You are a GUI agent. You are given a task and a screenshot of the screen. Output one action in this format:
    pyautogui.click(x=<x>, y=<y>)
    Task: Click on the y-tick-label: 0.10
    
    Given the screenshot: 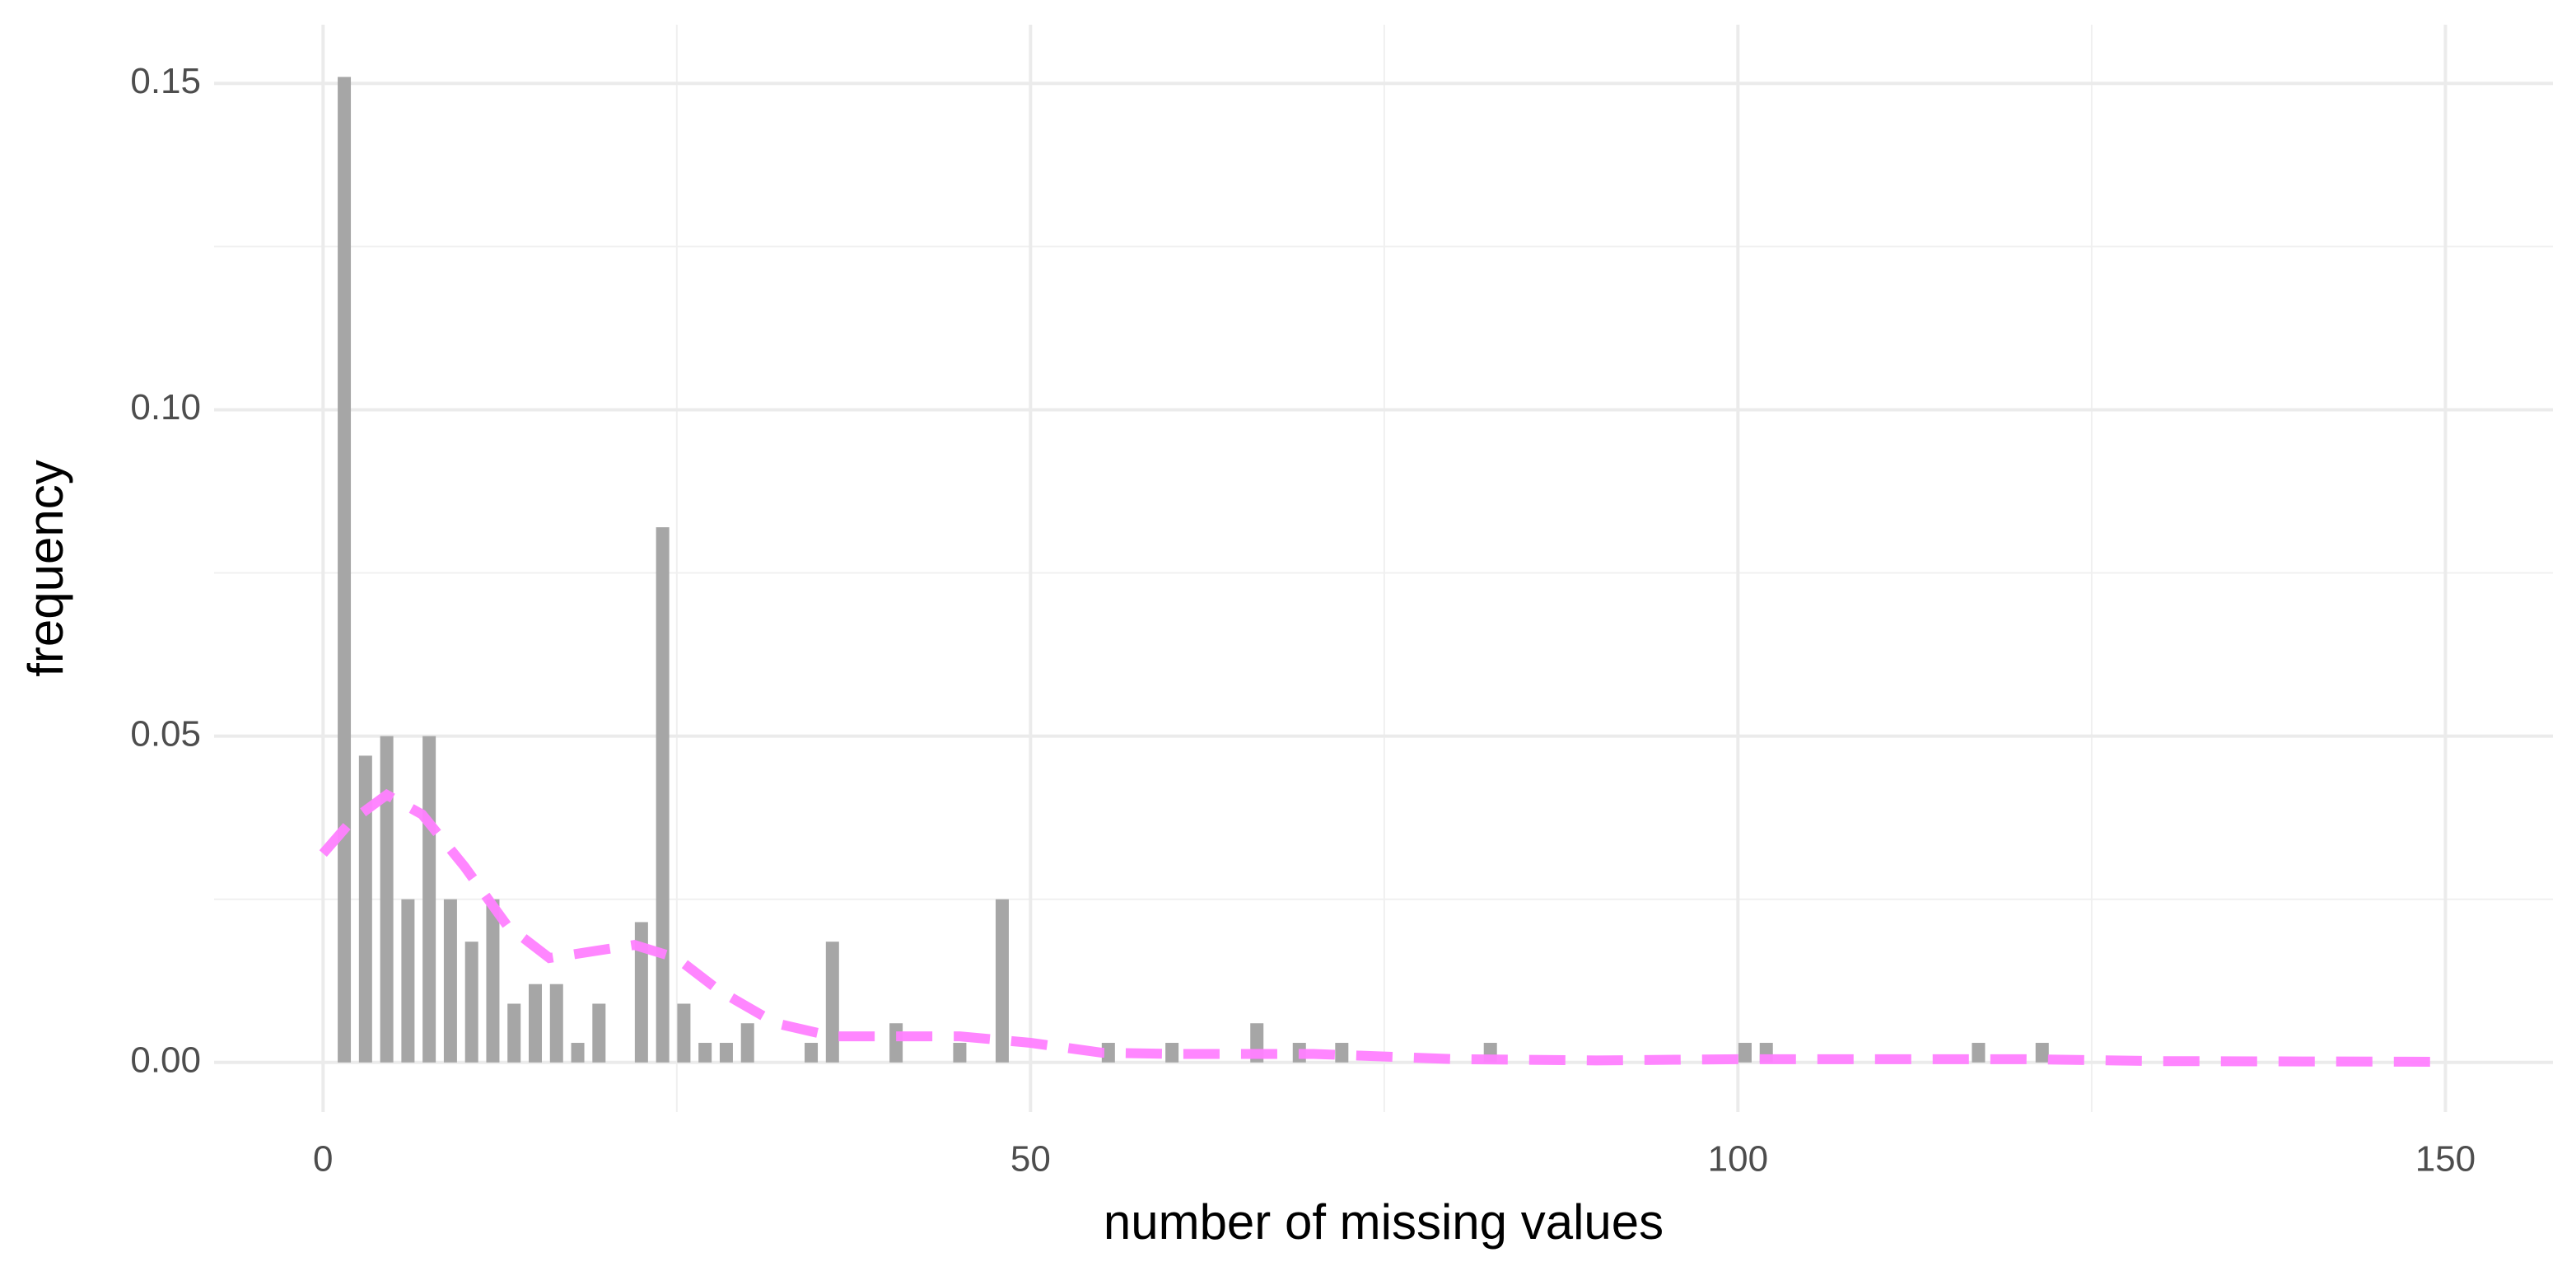 What is the action you would take?
    pyautogui.click(x=165, y=407)
    